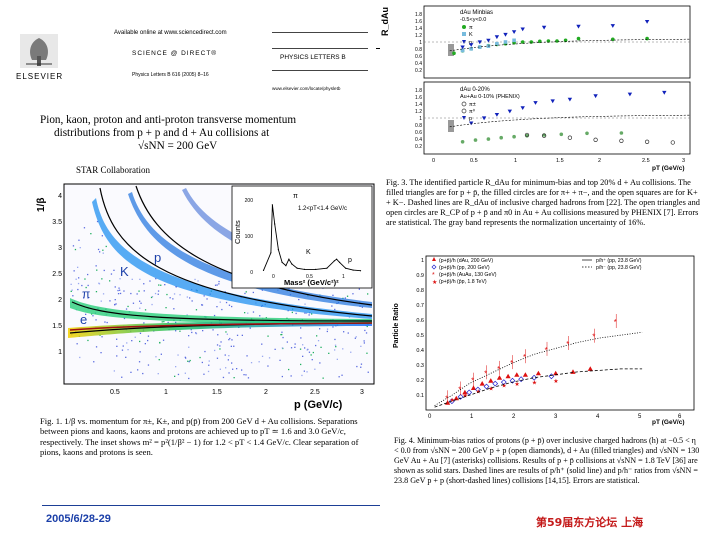 This screenshot has width=720, height=540. What do you see at coordinates (557, 41) in the screenshot?
I see `fig3-point-π` at bounding box center [557, 41].